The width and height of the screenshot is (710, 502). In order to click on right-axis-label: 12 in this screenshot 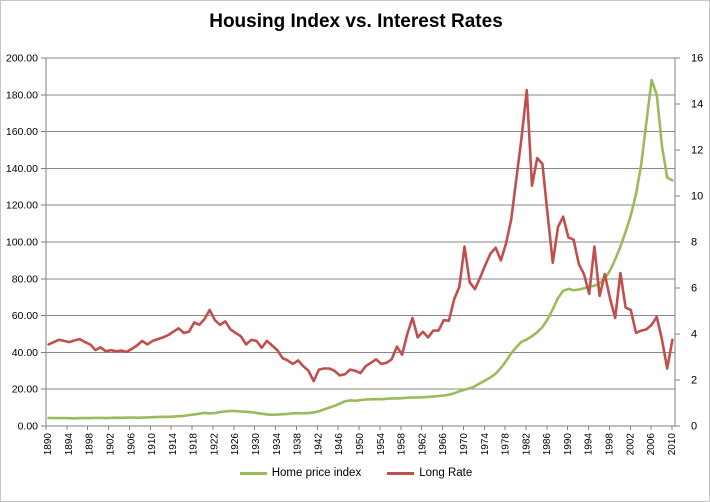, I will do `click(697, 151)`.